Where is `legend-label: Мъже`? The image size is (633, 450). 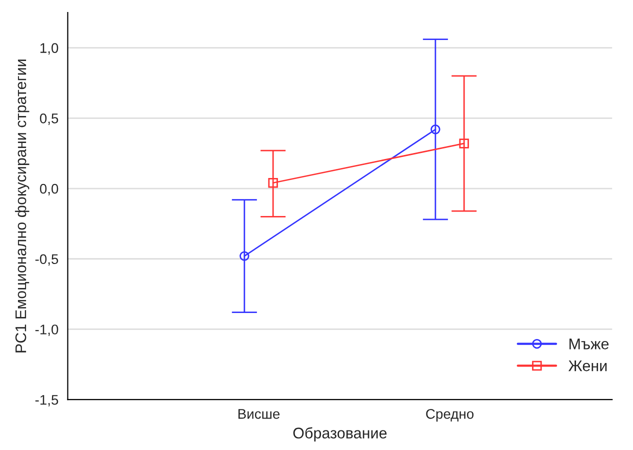 legend-label: Мъже is located at coordinates (589, 344).